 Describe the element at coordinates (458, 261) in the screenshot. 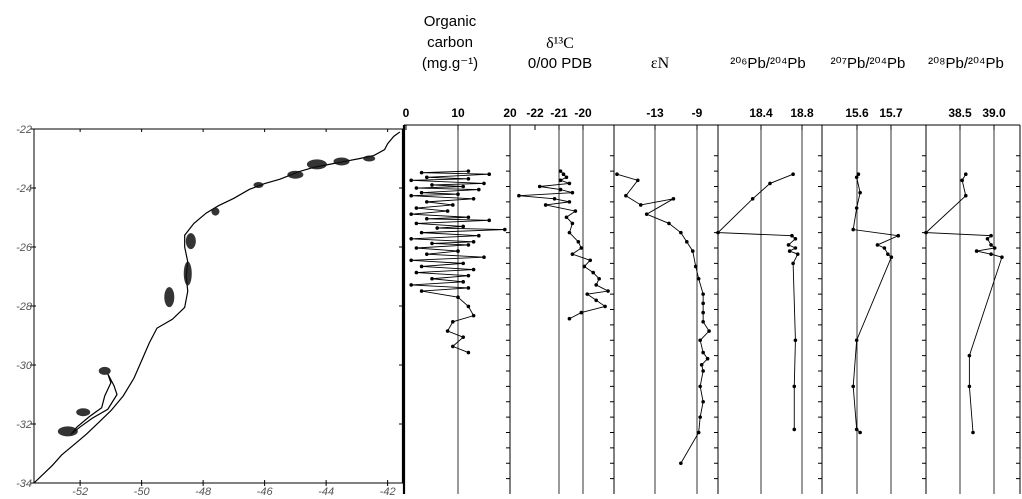

I see `series-line` at that location.